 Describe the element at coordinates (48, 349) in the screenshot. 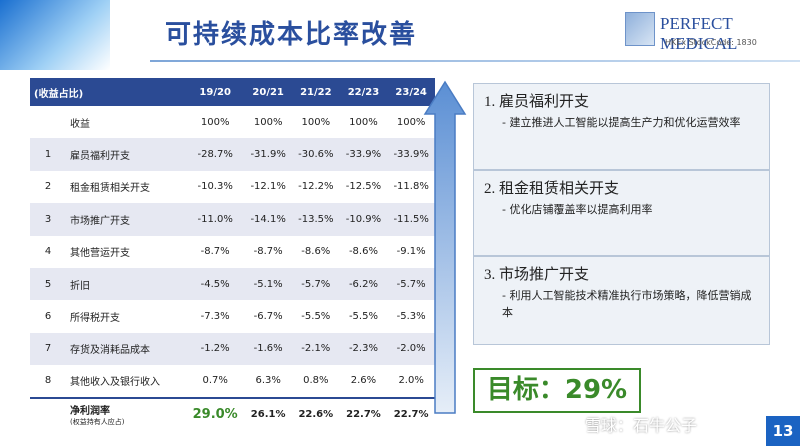

I see `row-number: 7` at that location.